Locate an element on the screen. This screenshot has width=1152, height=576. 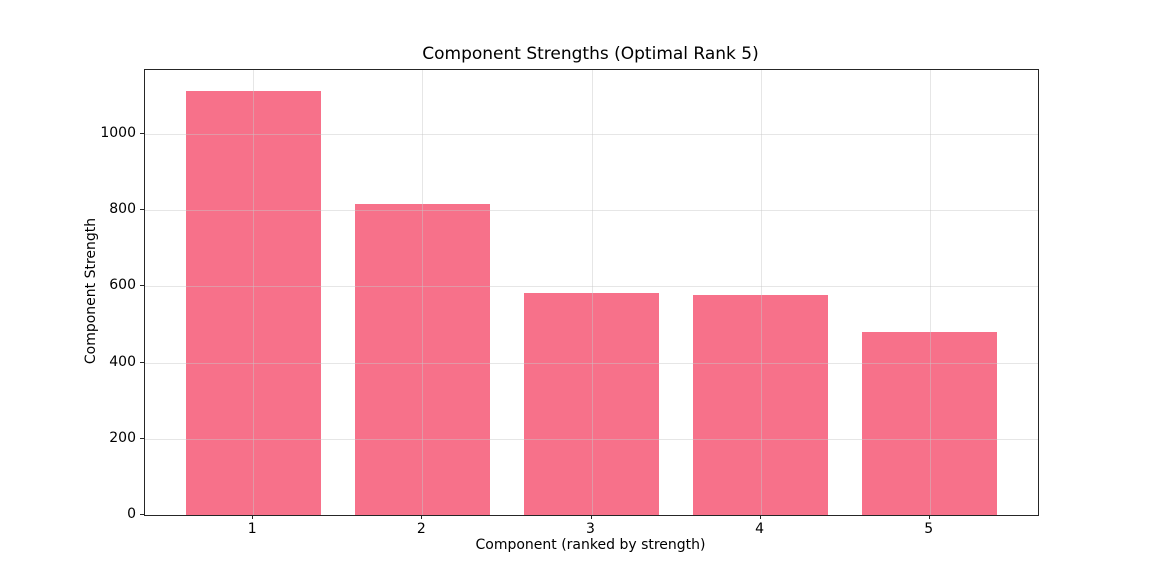
y-tick-label: 600 is located at coordinates (122, 285).